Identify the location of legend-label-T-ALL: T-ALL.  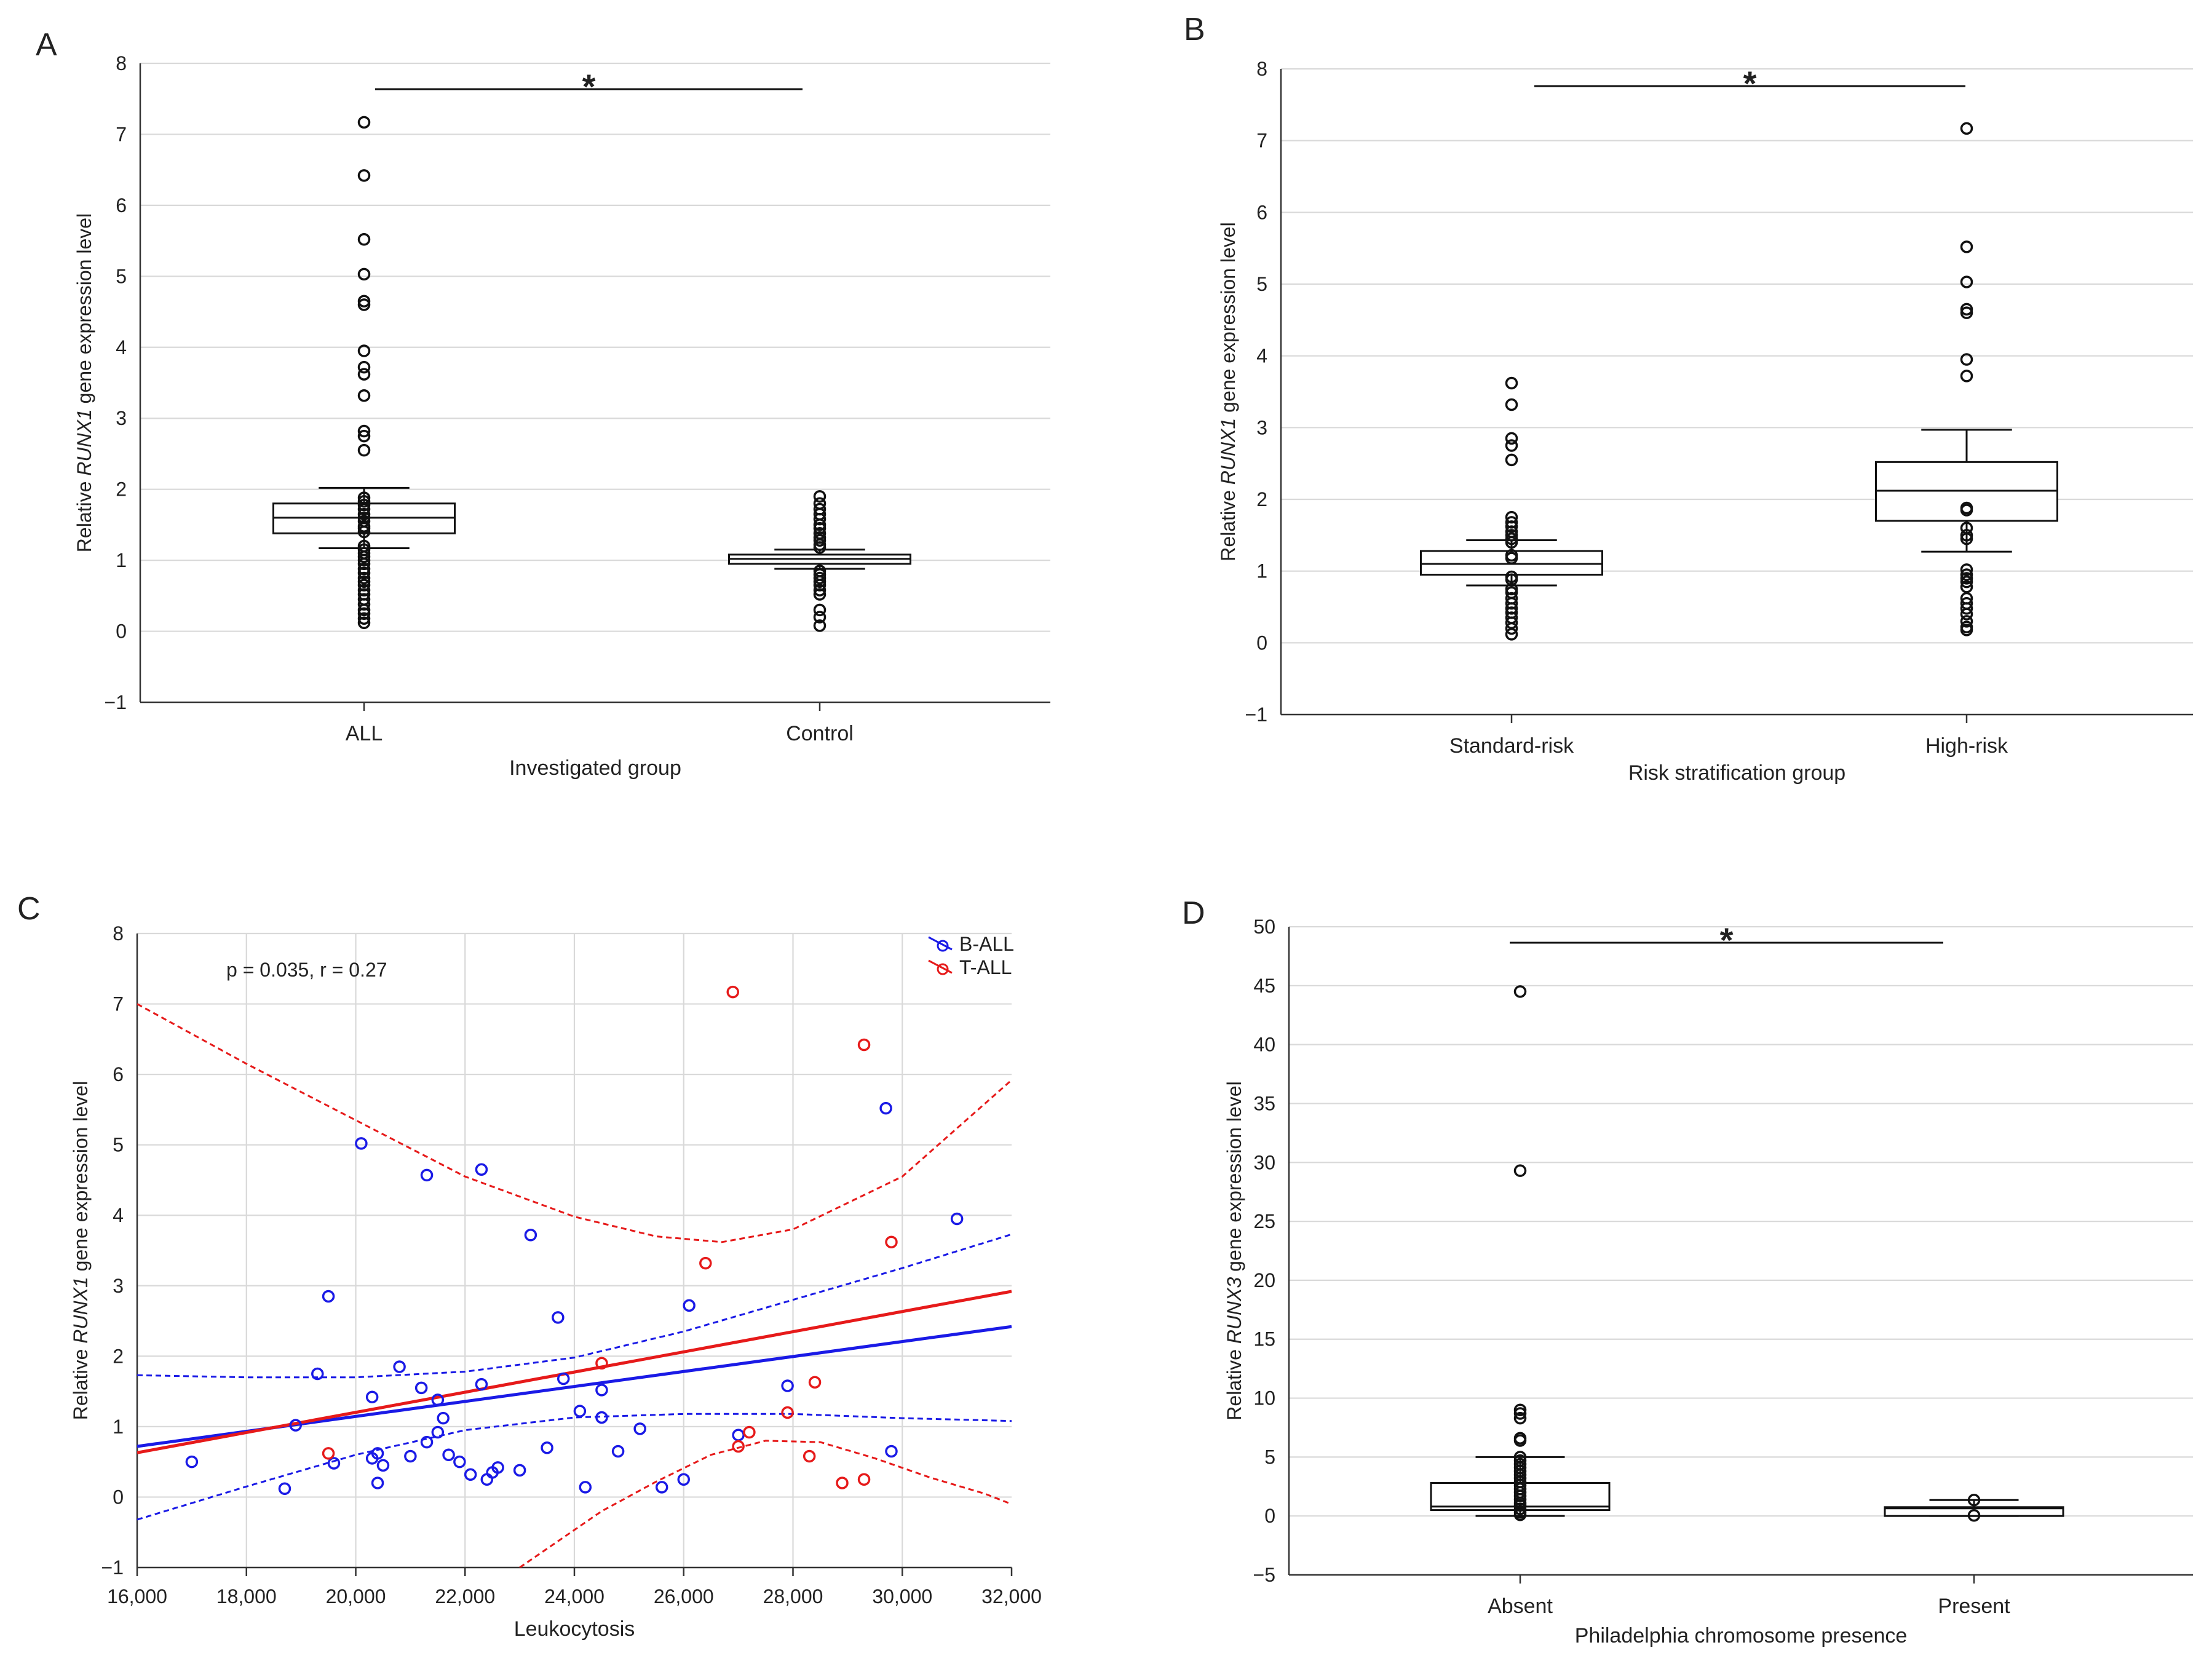
(985, 967).